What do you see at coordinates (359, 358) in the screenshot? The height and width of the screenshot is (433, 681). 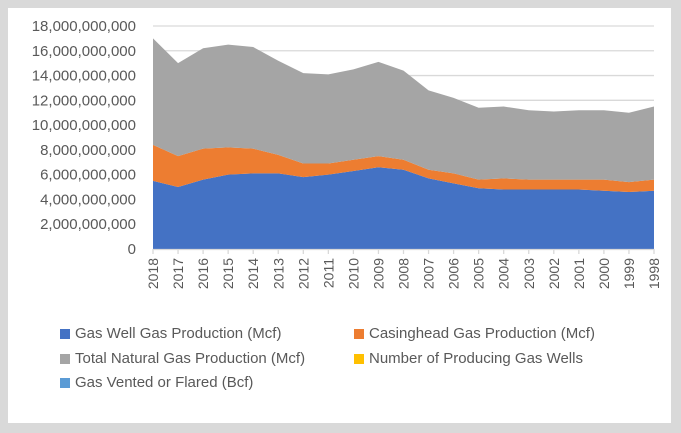 I see `legend-swatch-producing-wells` at bounding box center [359, 358].